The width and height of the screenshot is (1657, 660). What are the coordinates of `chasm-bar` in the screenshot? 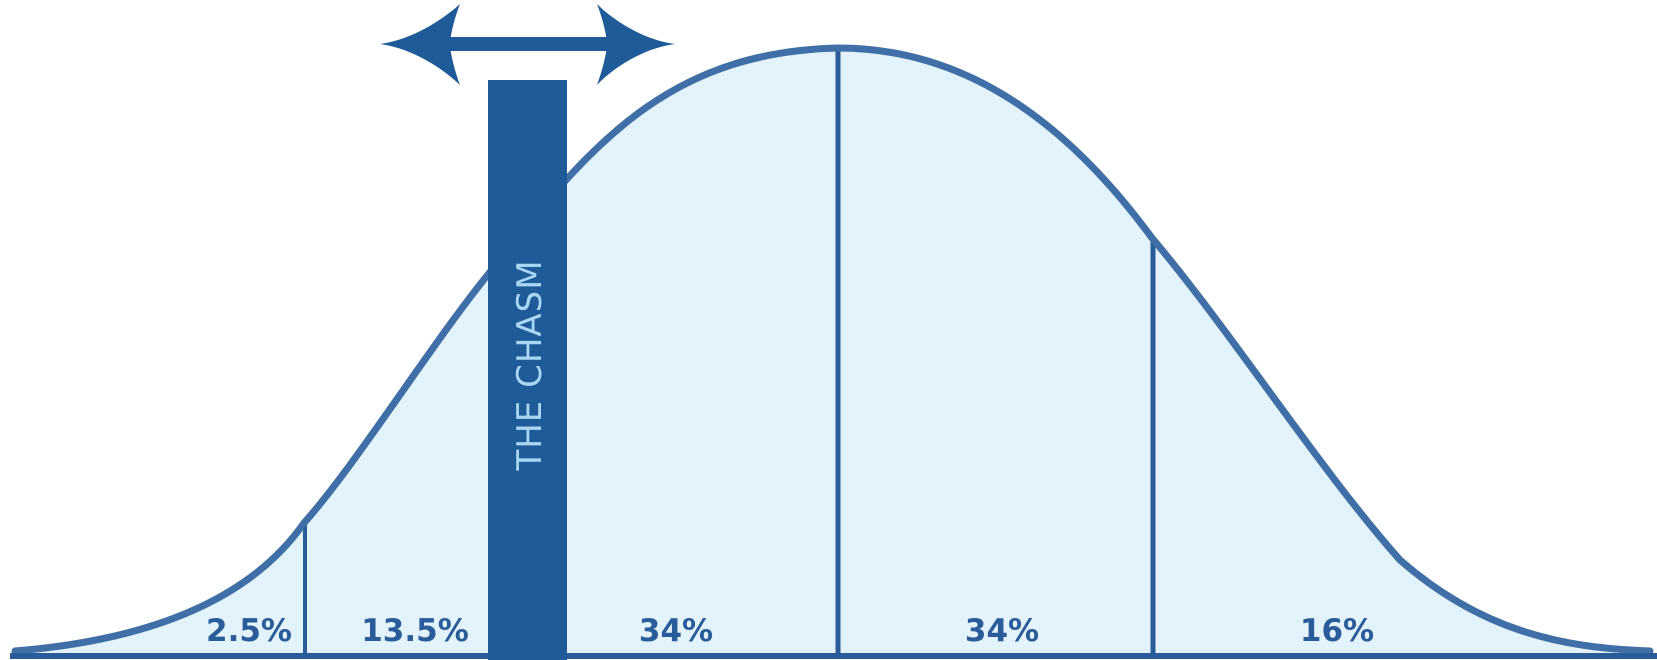 It's located at (527, 370).